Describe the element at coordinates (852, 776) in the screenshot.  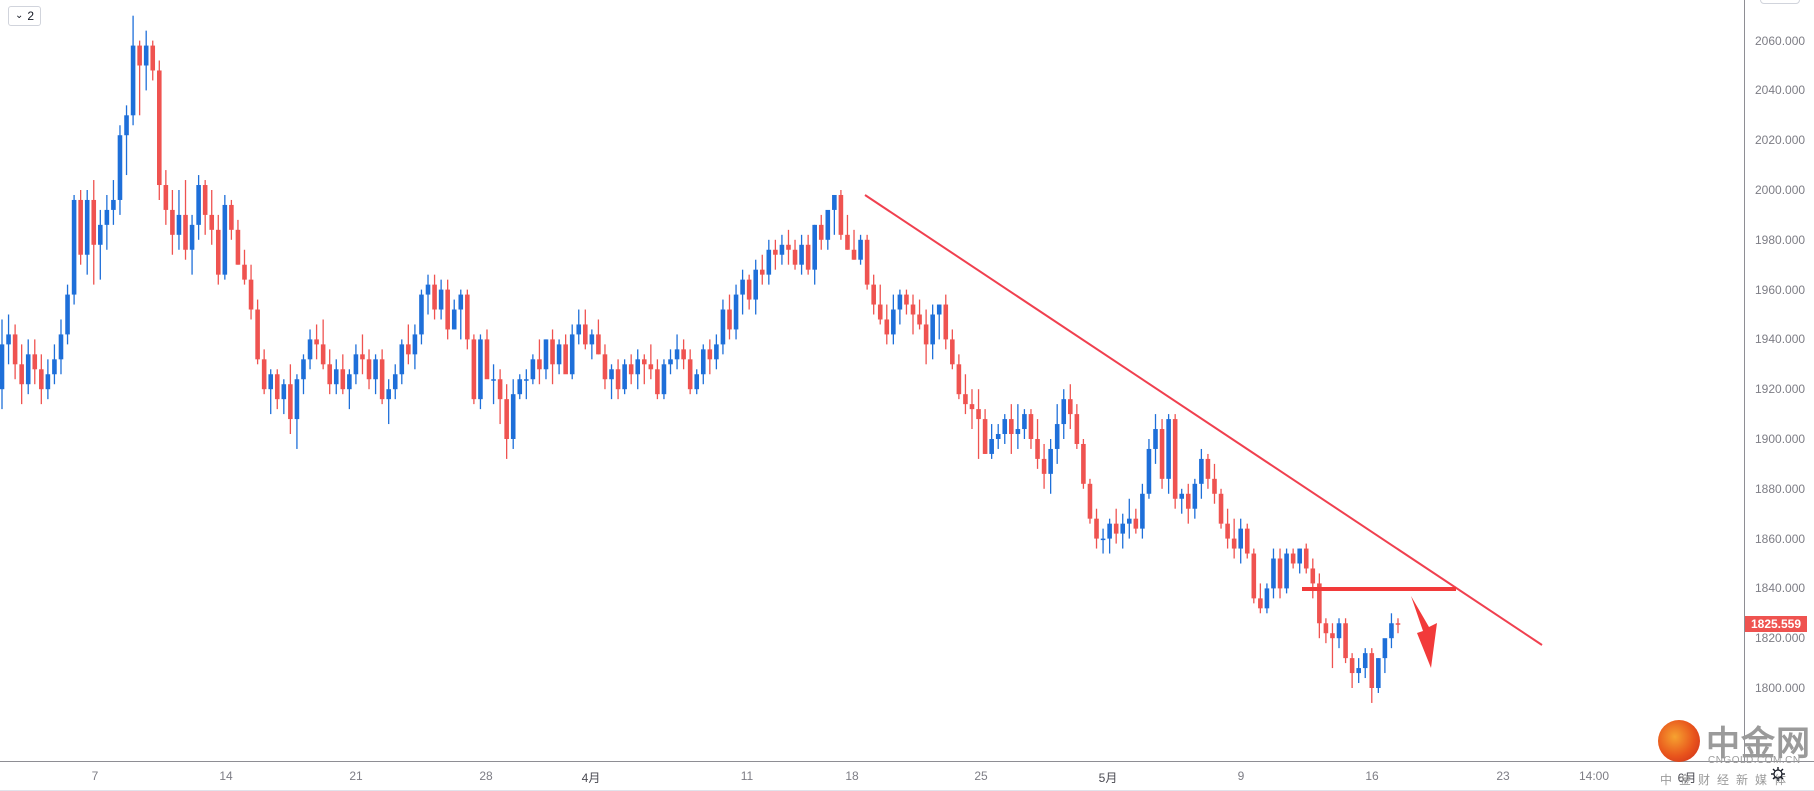
I see `time-axis-label: 18` at that location.